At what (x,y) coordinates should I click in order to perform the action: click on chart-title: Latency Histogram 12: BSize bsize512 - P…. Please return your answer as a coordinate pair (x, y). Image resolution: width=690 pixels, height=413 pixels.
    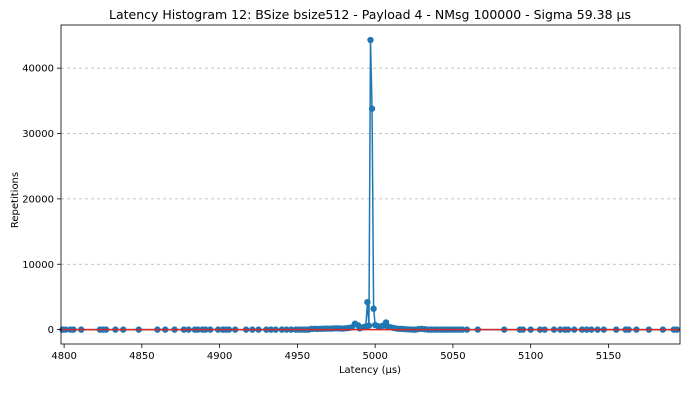
    Looking at the image, I should click on (370, 14).